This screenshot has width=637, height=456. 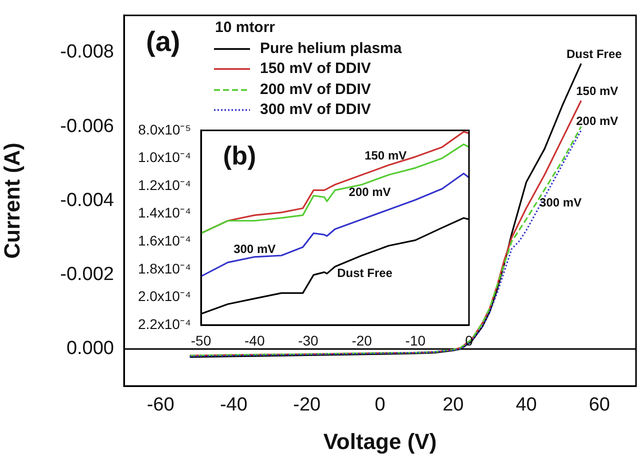 I want to click on y-tick-label: 0.000, so click(x=90, y=349).